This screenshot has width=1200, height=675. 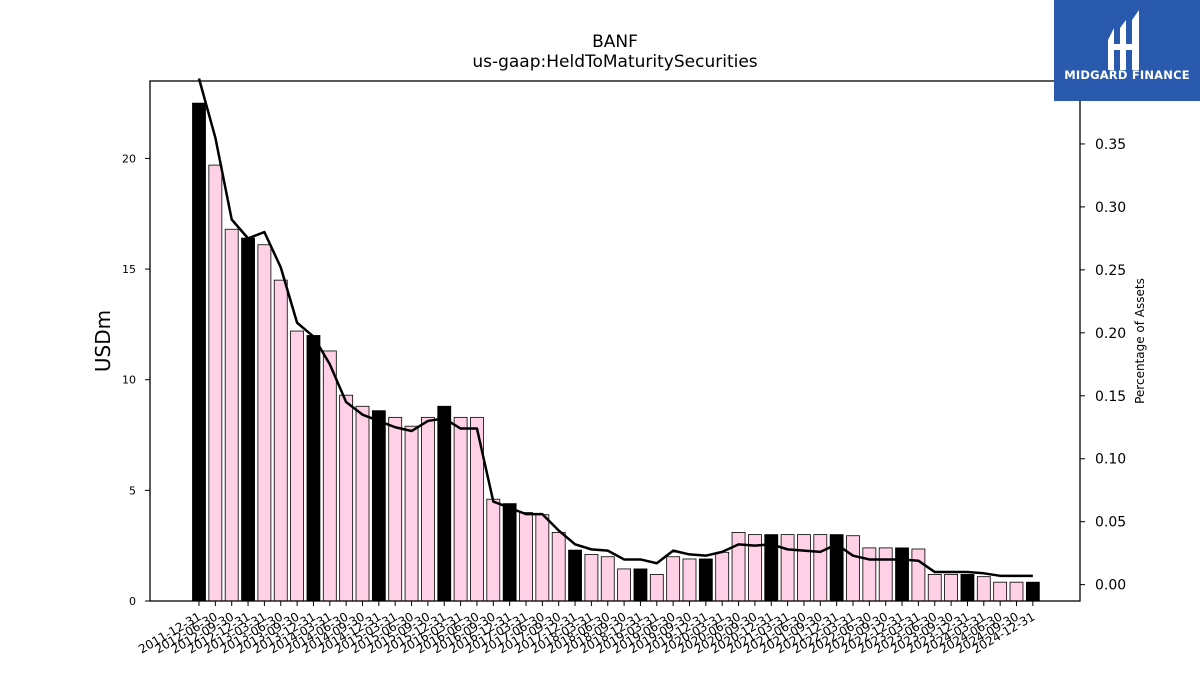 What do you see at coordinates (1110, 208) in the screenshot?
I see `y2-tick-label: 0.30` at bounding box center [1110, 208].